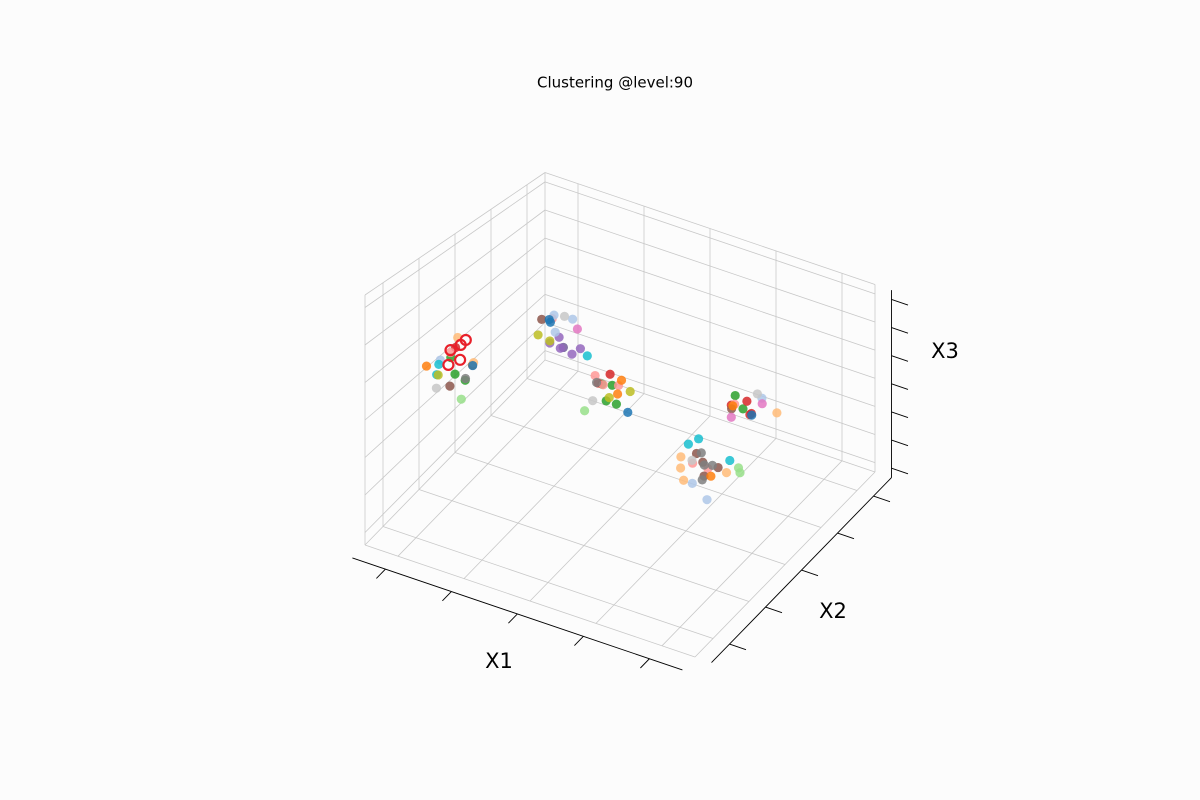 The image size is (1200, 800). Describe the element at coordinates (499, 661) in the screenshot. I see `x-axis-label: X1` at that location.